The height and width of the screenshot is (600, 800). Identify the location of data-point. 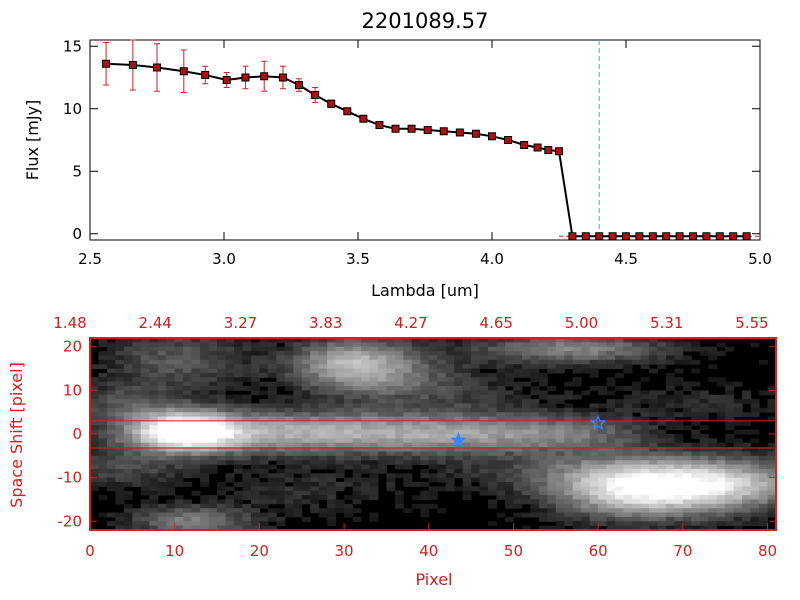
(347, 111).